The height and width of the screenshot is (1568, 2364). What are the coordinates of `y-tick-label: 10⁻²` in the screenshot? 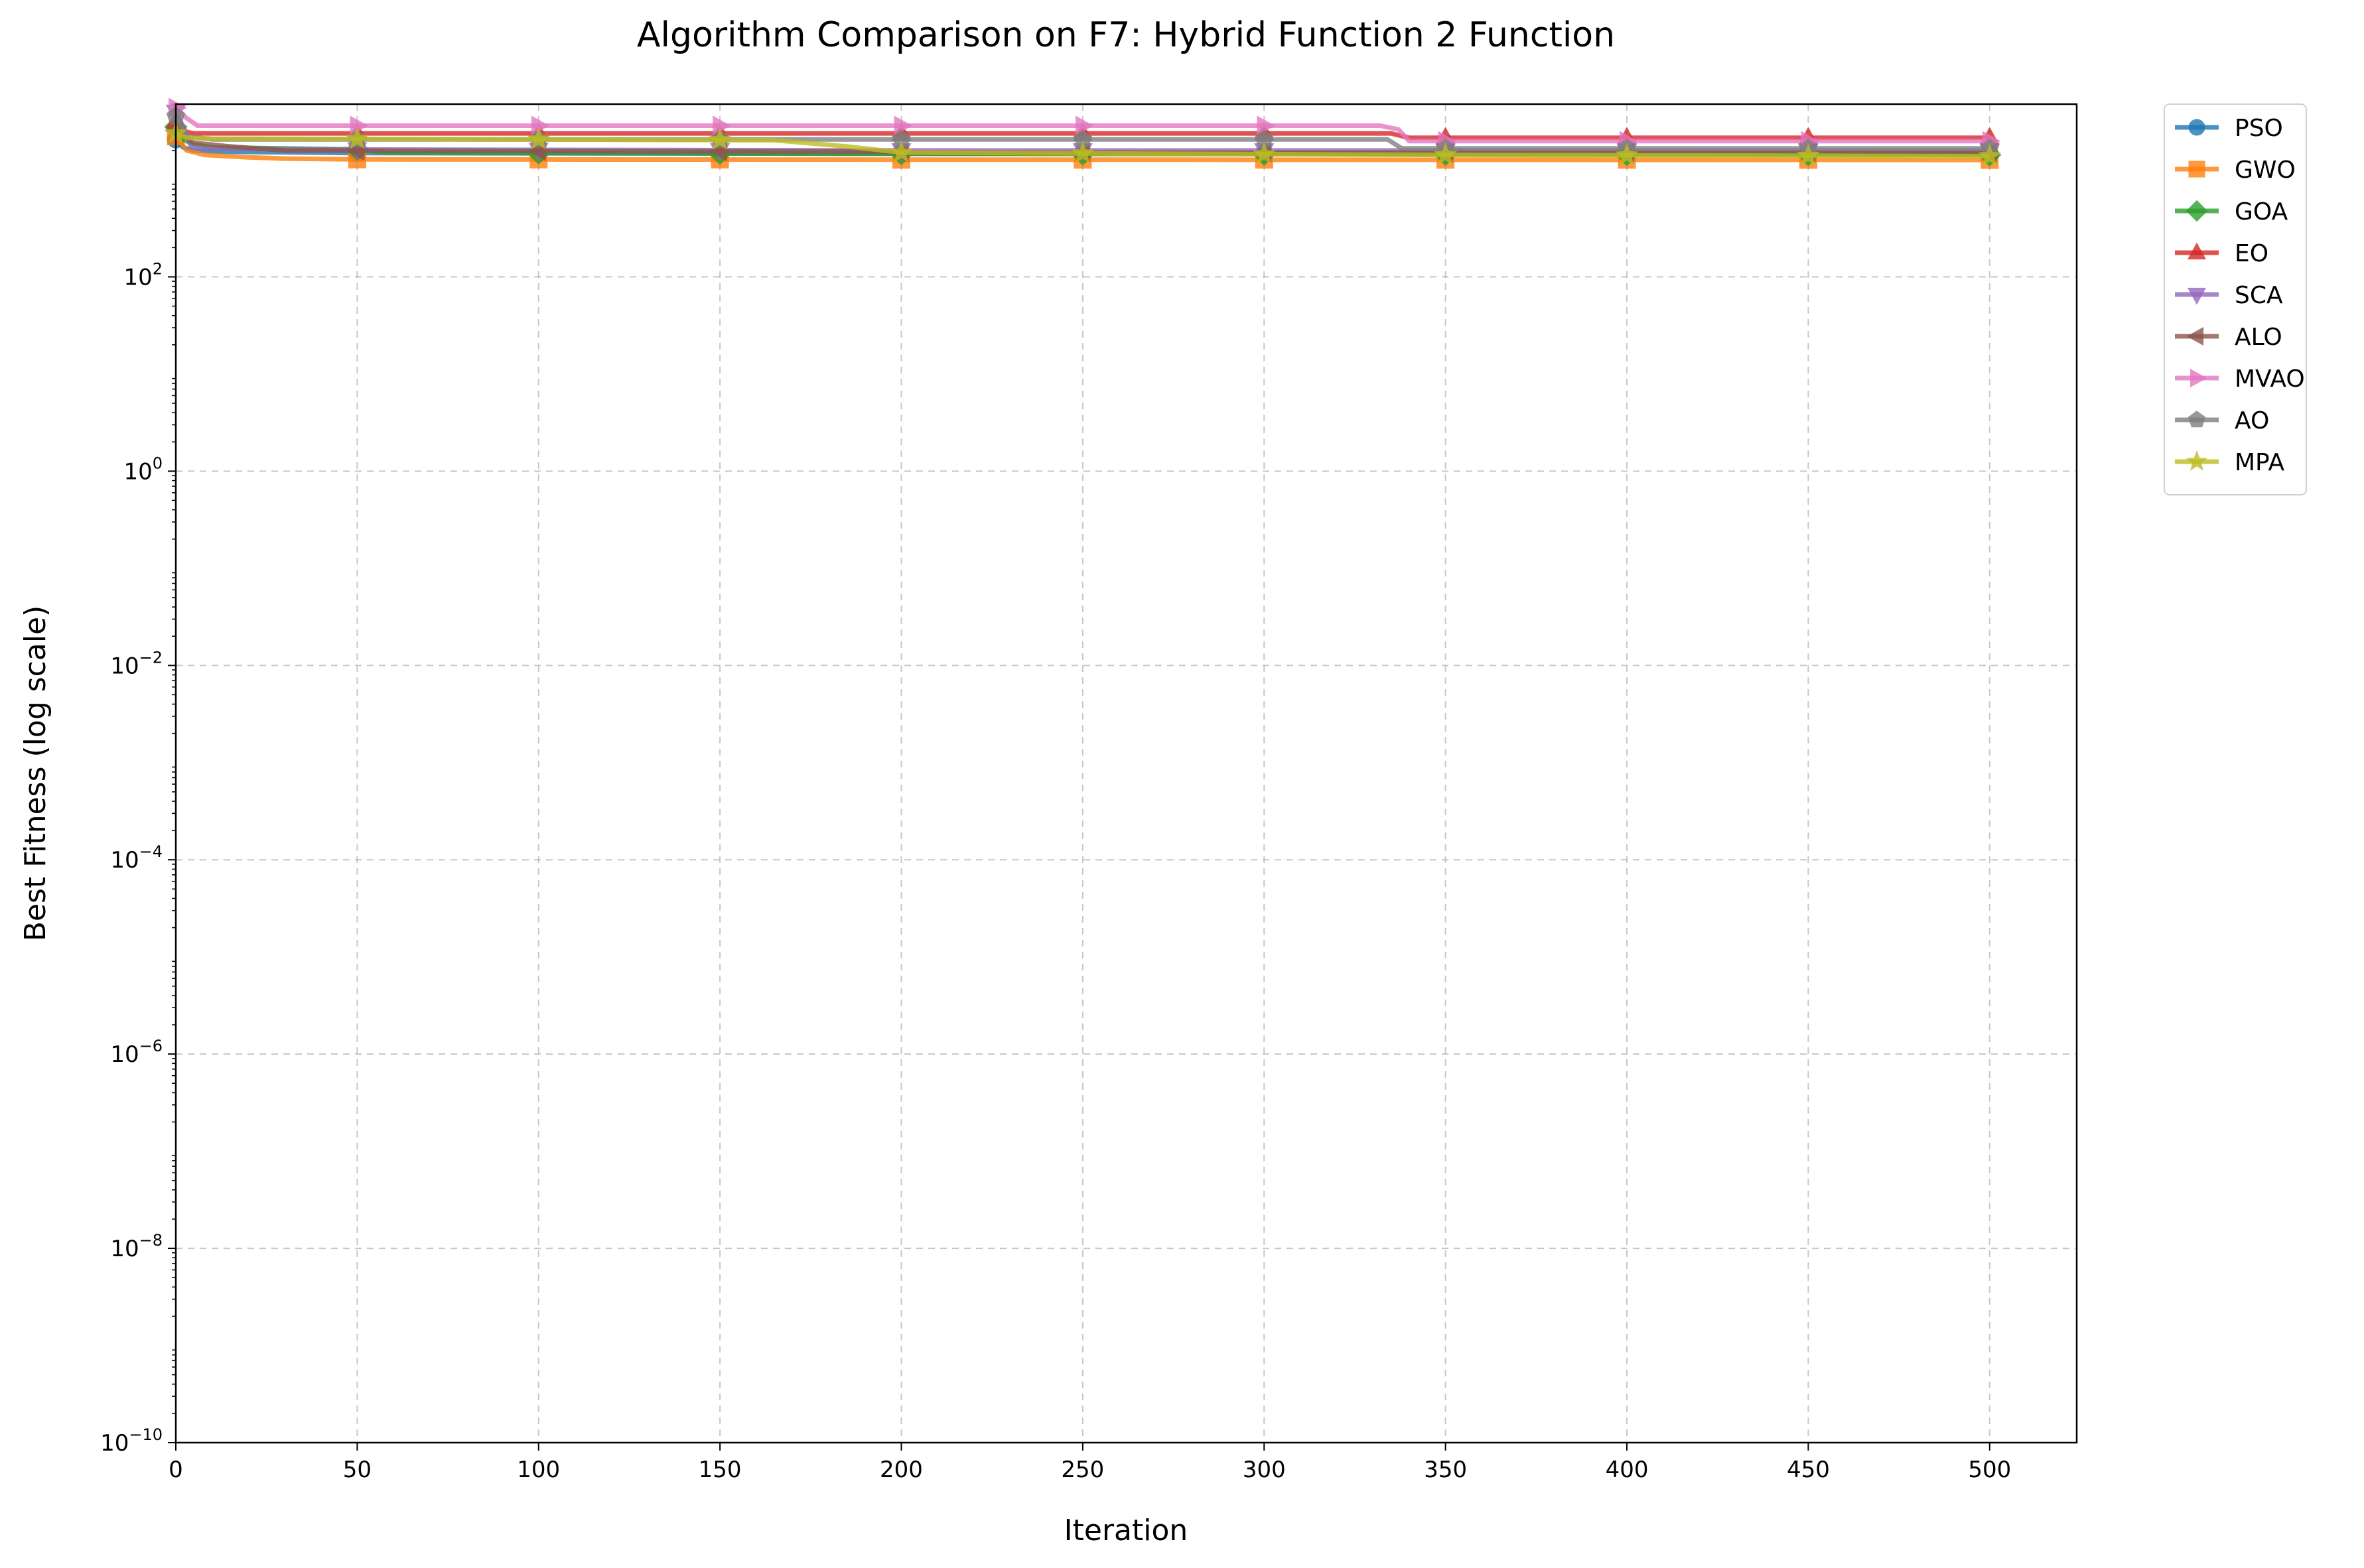 It's located at (136, 664).